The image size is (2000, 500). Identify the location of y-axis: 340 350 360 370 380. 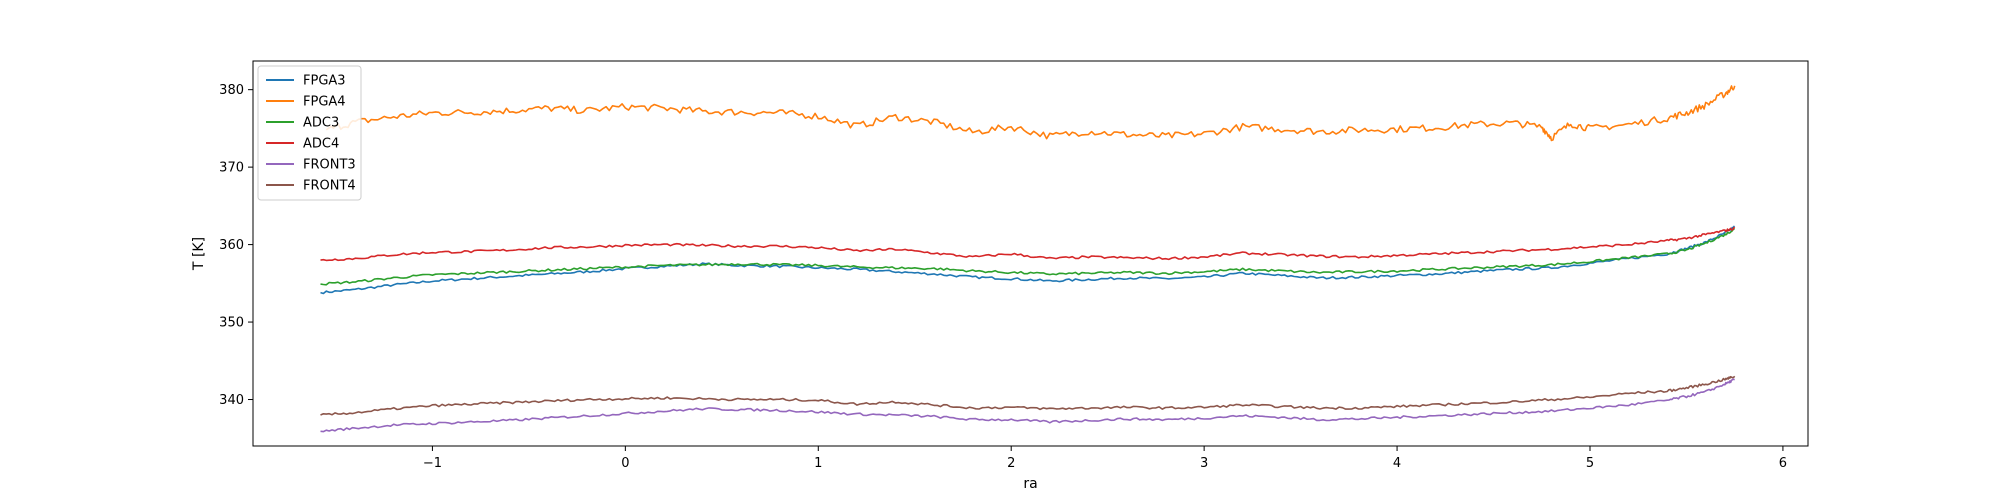
(236, 245).